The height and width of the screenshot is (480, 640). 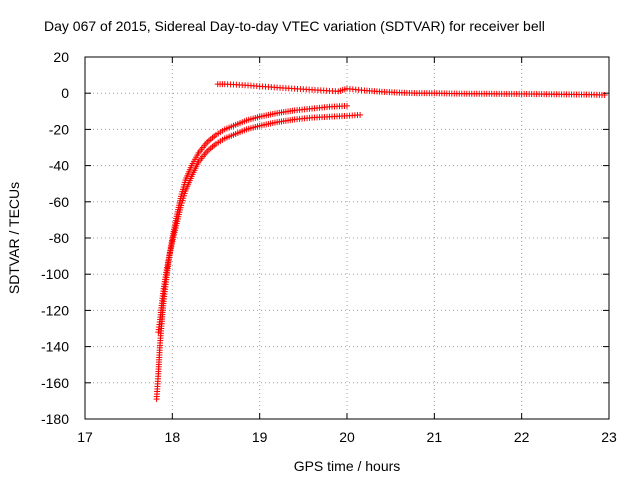 What do you see at coordinates (522, 437) in the screenshot?
I see `x-tick-label: 22` at bounding box center [522, 437].